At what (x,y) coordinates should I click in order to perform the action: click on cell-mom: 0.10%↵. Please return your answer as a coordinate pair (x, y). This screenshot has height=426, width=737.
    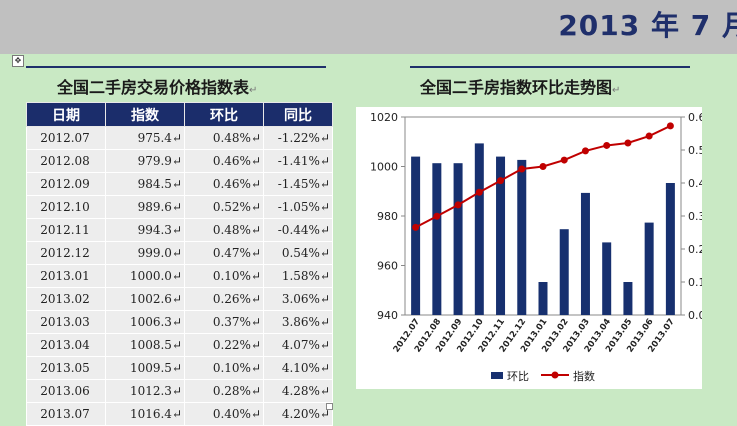
    Looking at the image, I should click on (224, 276).